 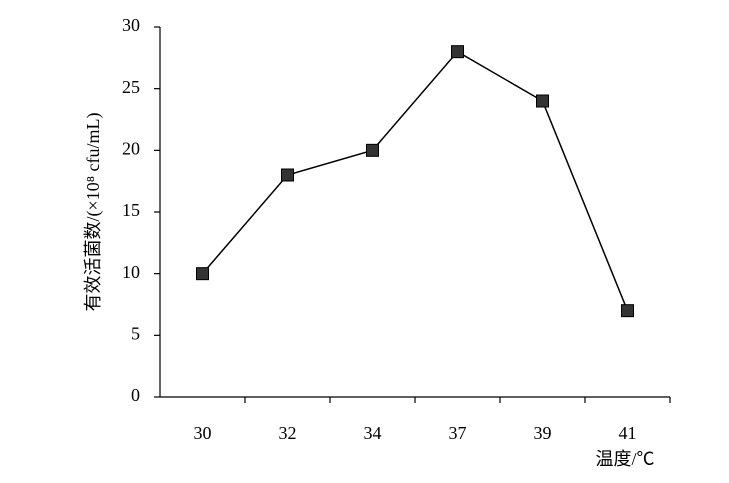 What do you see at coordinates (543, 433) in the screenshot?
I see `x-tick-label: 39` at bounding box center [543, 433].